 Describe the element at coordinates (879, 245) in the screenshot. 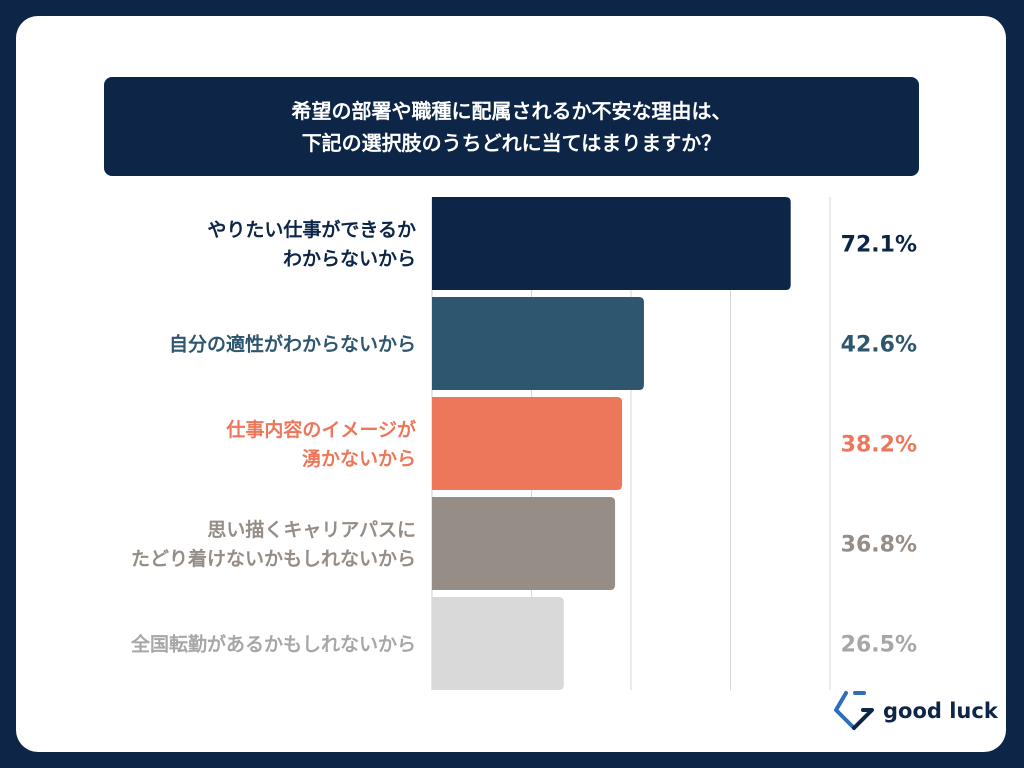

I see `data-label: 72.1%` at that location.